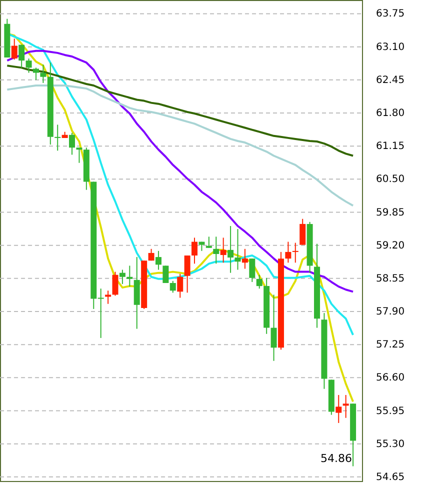 The width and height of the screenshot is (423, 487). I want to click on y-tick-label: 55.30, so click(390, 444).